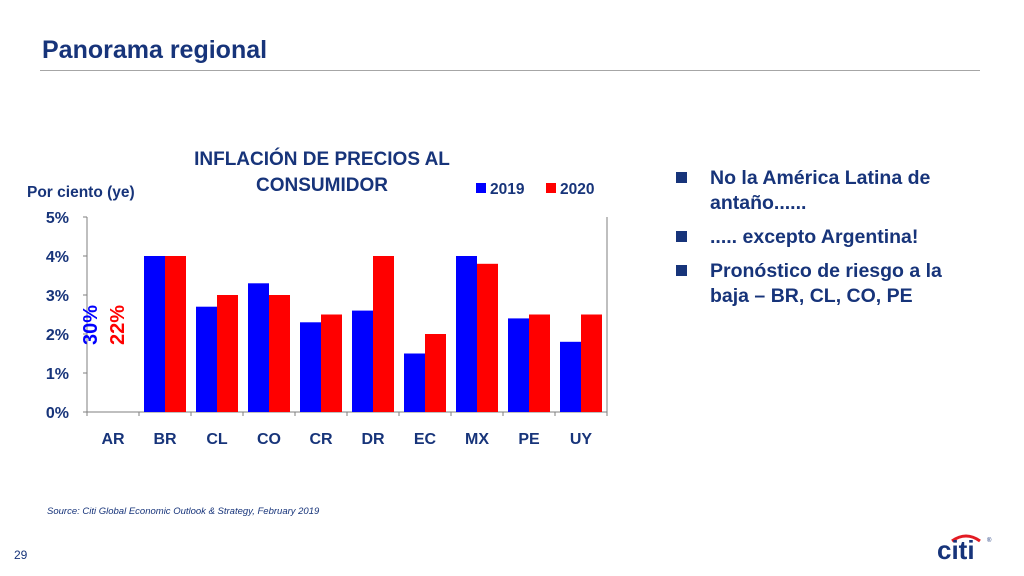  Describe the element at coordinates (577, 189) in the screenshot. I see `legend-label-2020: 2020` at that location.